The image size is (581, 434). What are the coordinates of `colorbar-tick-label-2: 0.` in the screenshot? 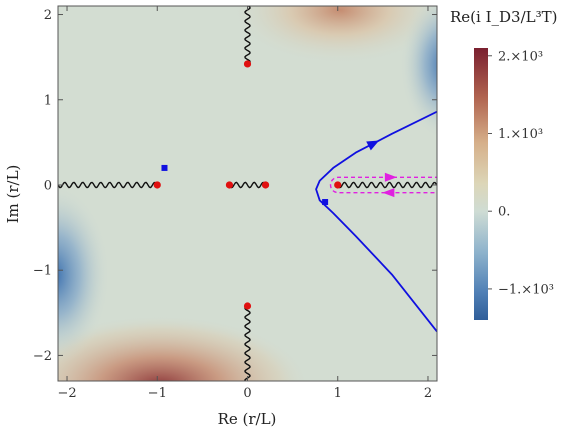 It's located at (504, 212).